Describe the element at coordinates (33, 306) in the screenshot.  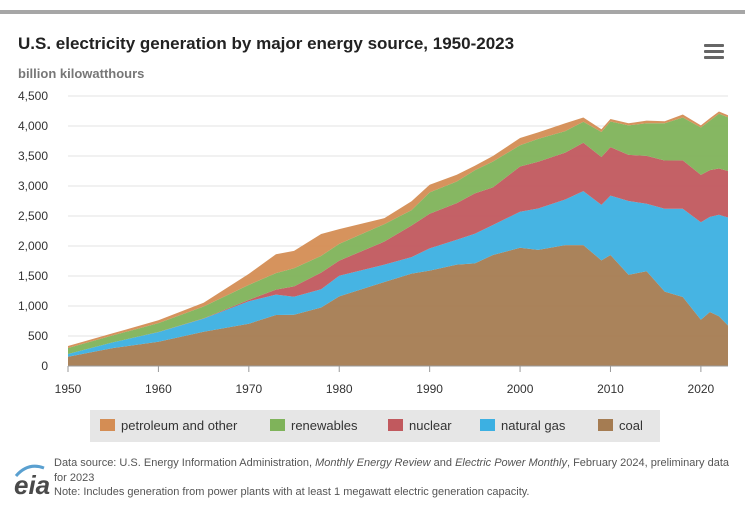
I see `y-tick-label: 1,000` at that location.